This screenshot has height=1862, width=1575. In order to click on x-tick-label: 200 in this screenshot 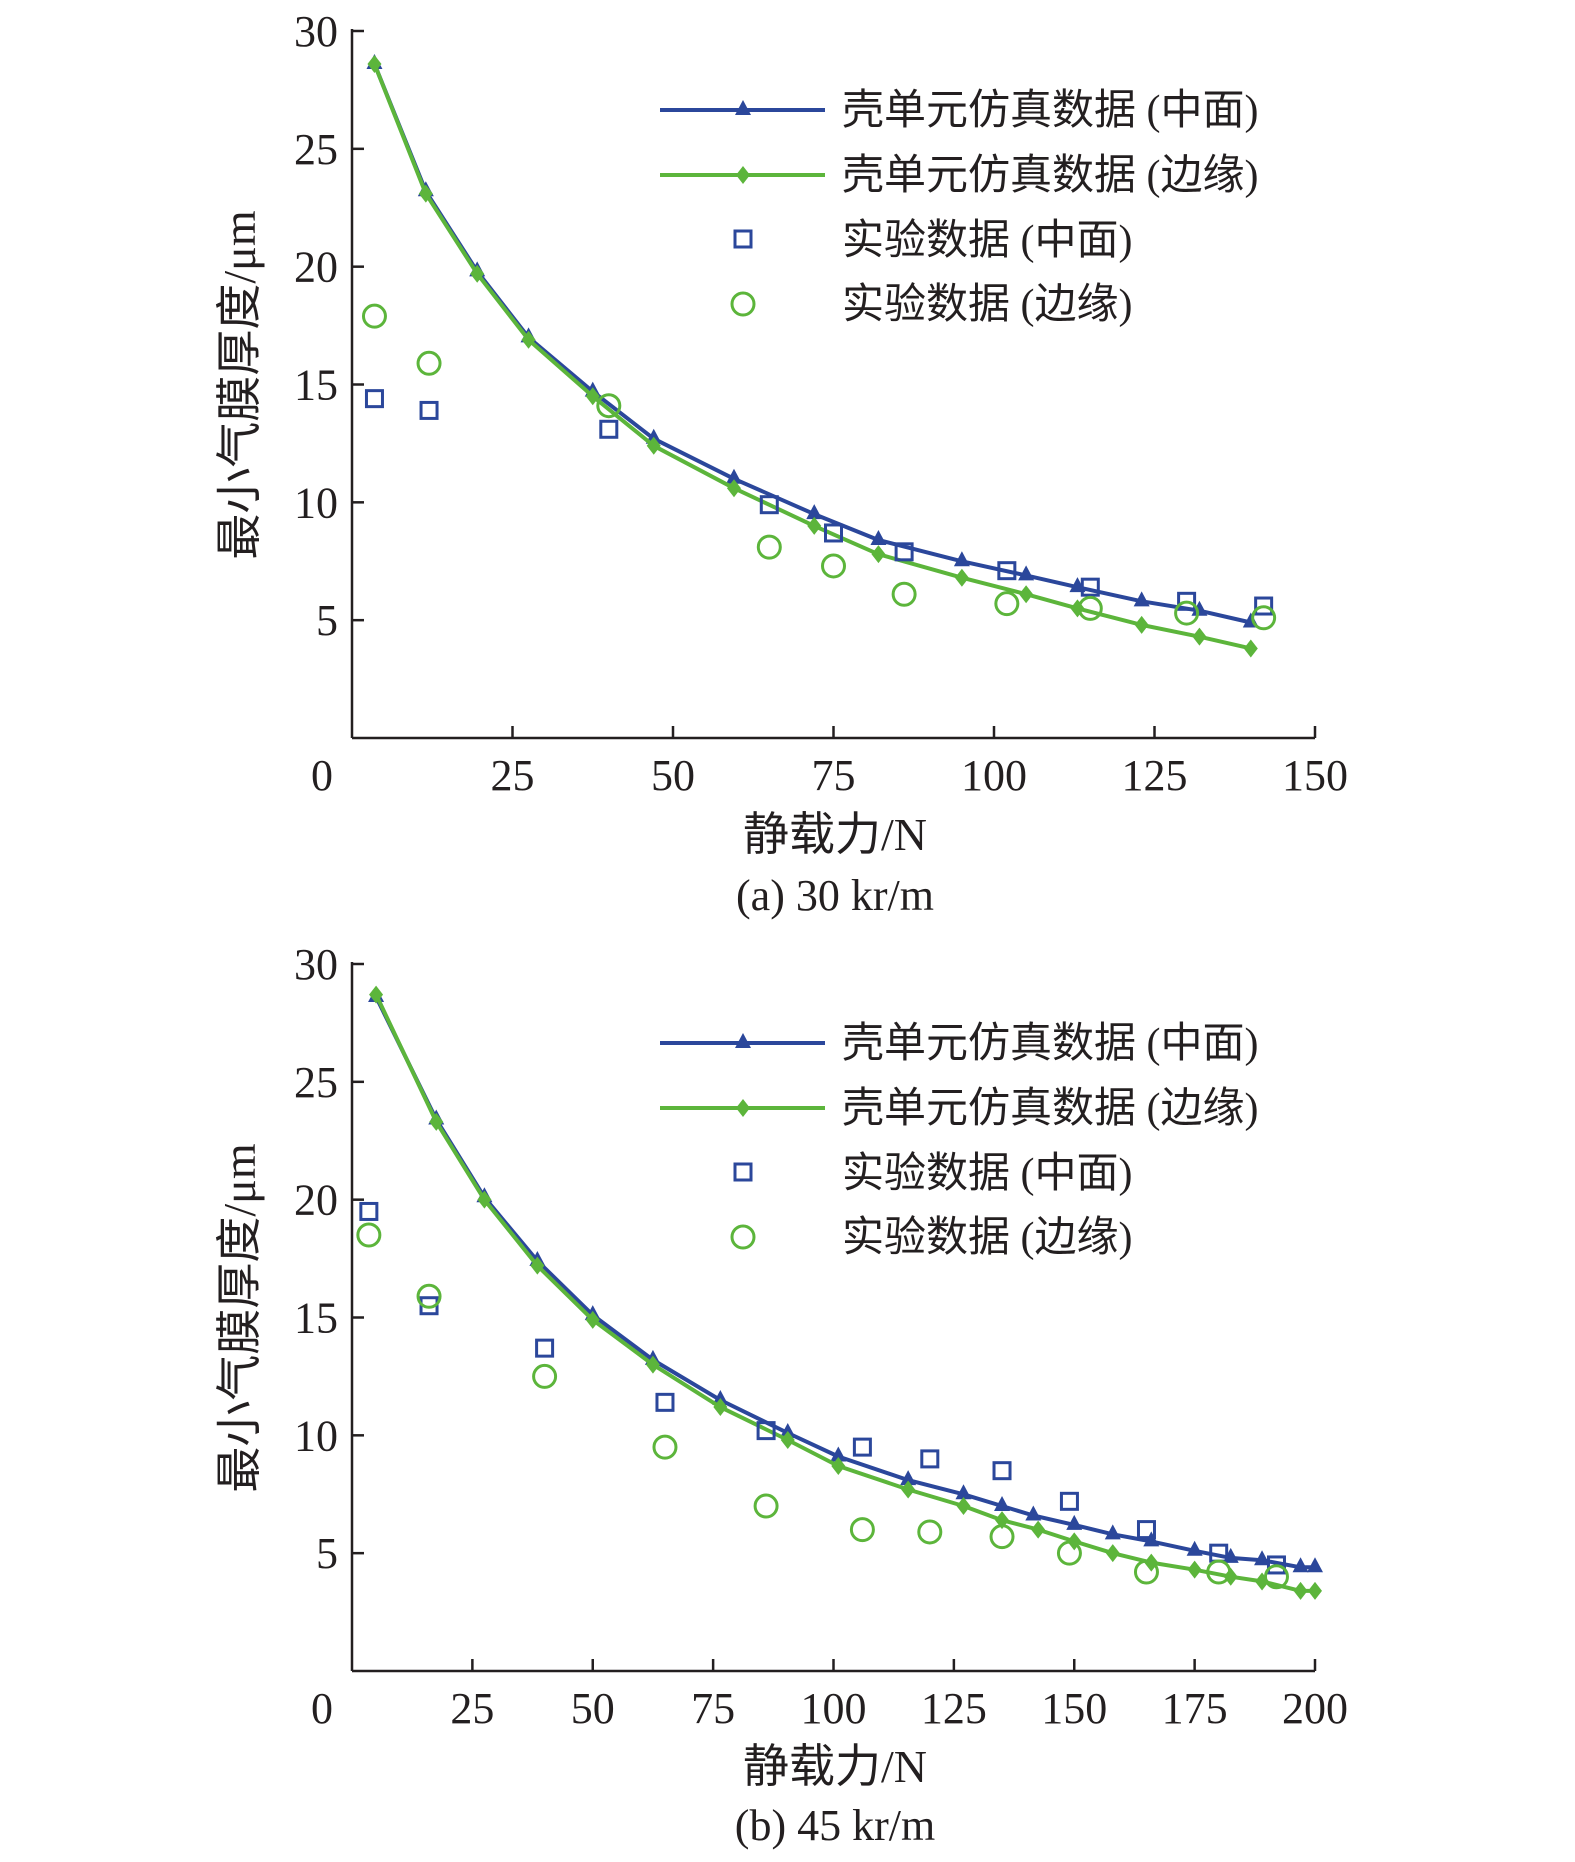, I will do `click(1315, 1708)`.